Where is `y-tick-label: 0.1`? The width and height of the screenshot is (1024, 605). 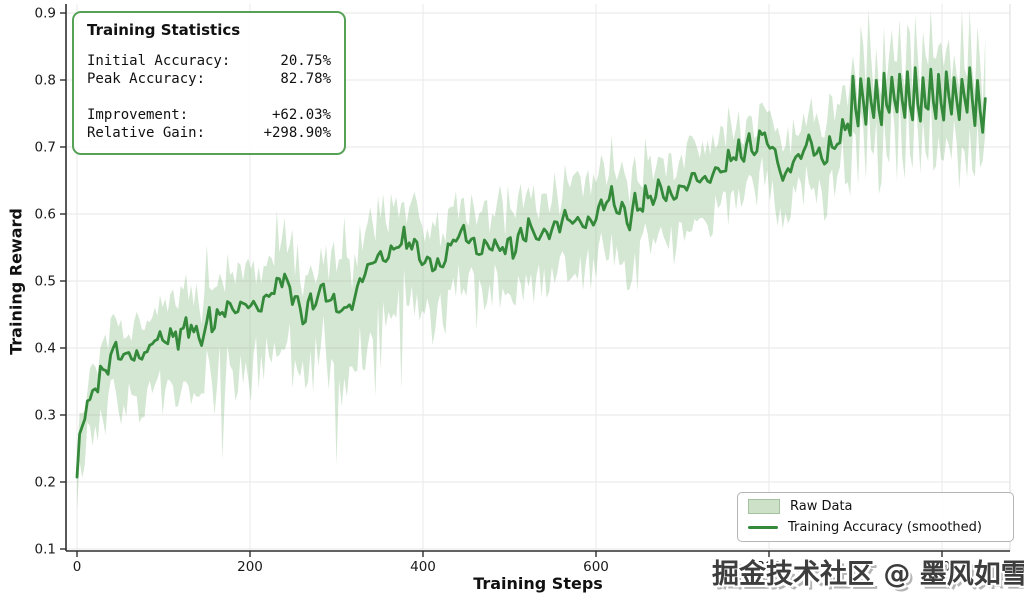 y-tick-label: 0.1 is located at coordinates (45, 550).